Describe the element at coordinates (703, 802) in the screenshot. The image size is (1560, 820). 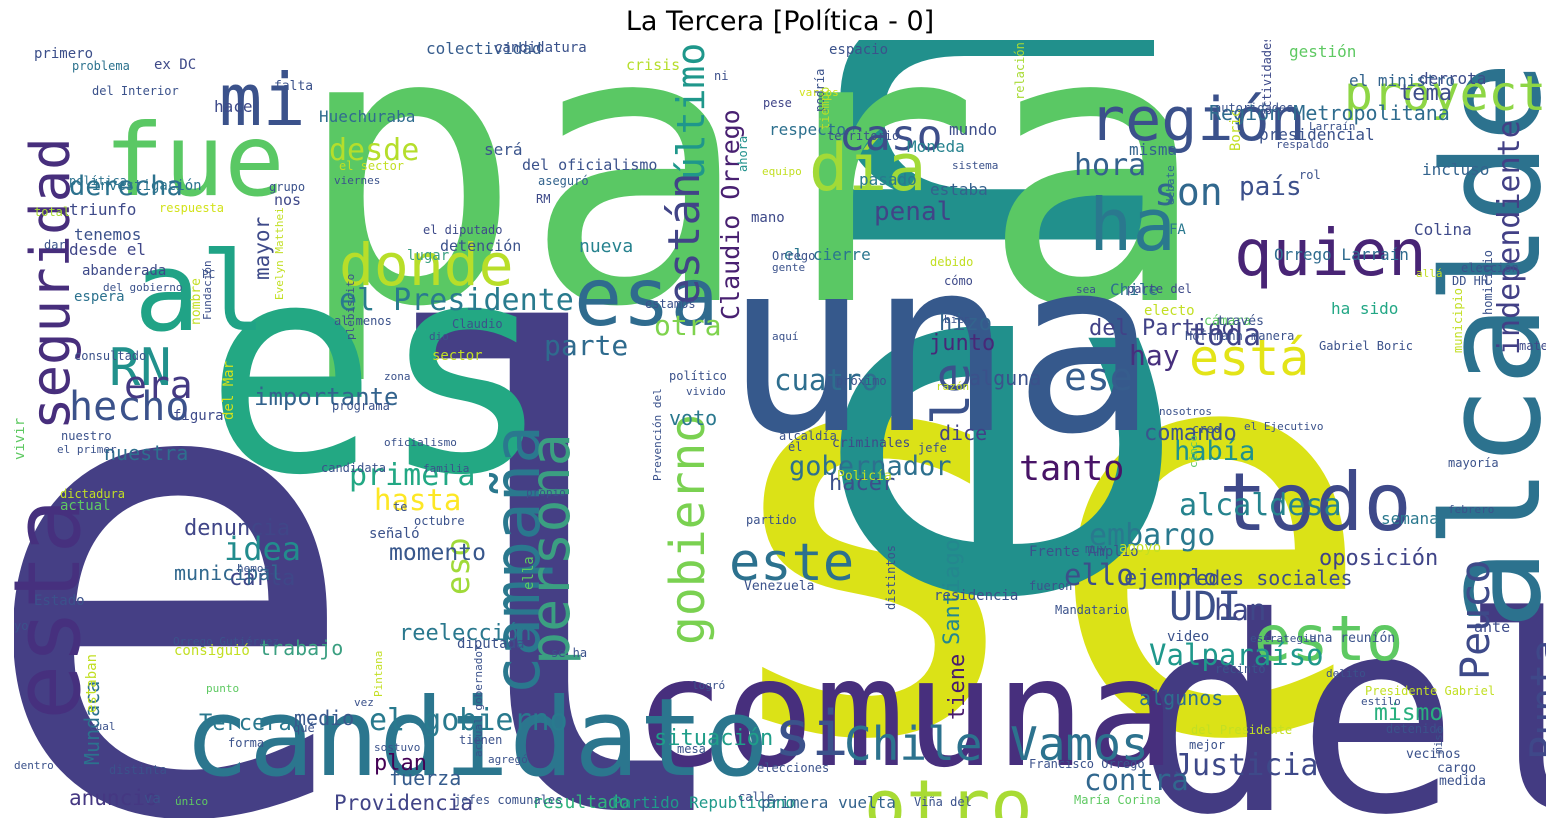
I see `word-partido-republicano: Partido Republicano` at that location.